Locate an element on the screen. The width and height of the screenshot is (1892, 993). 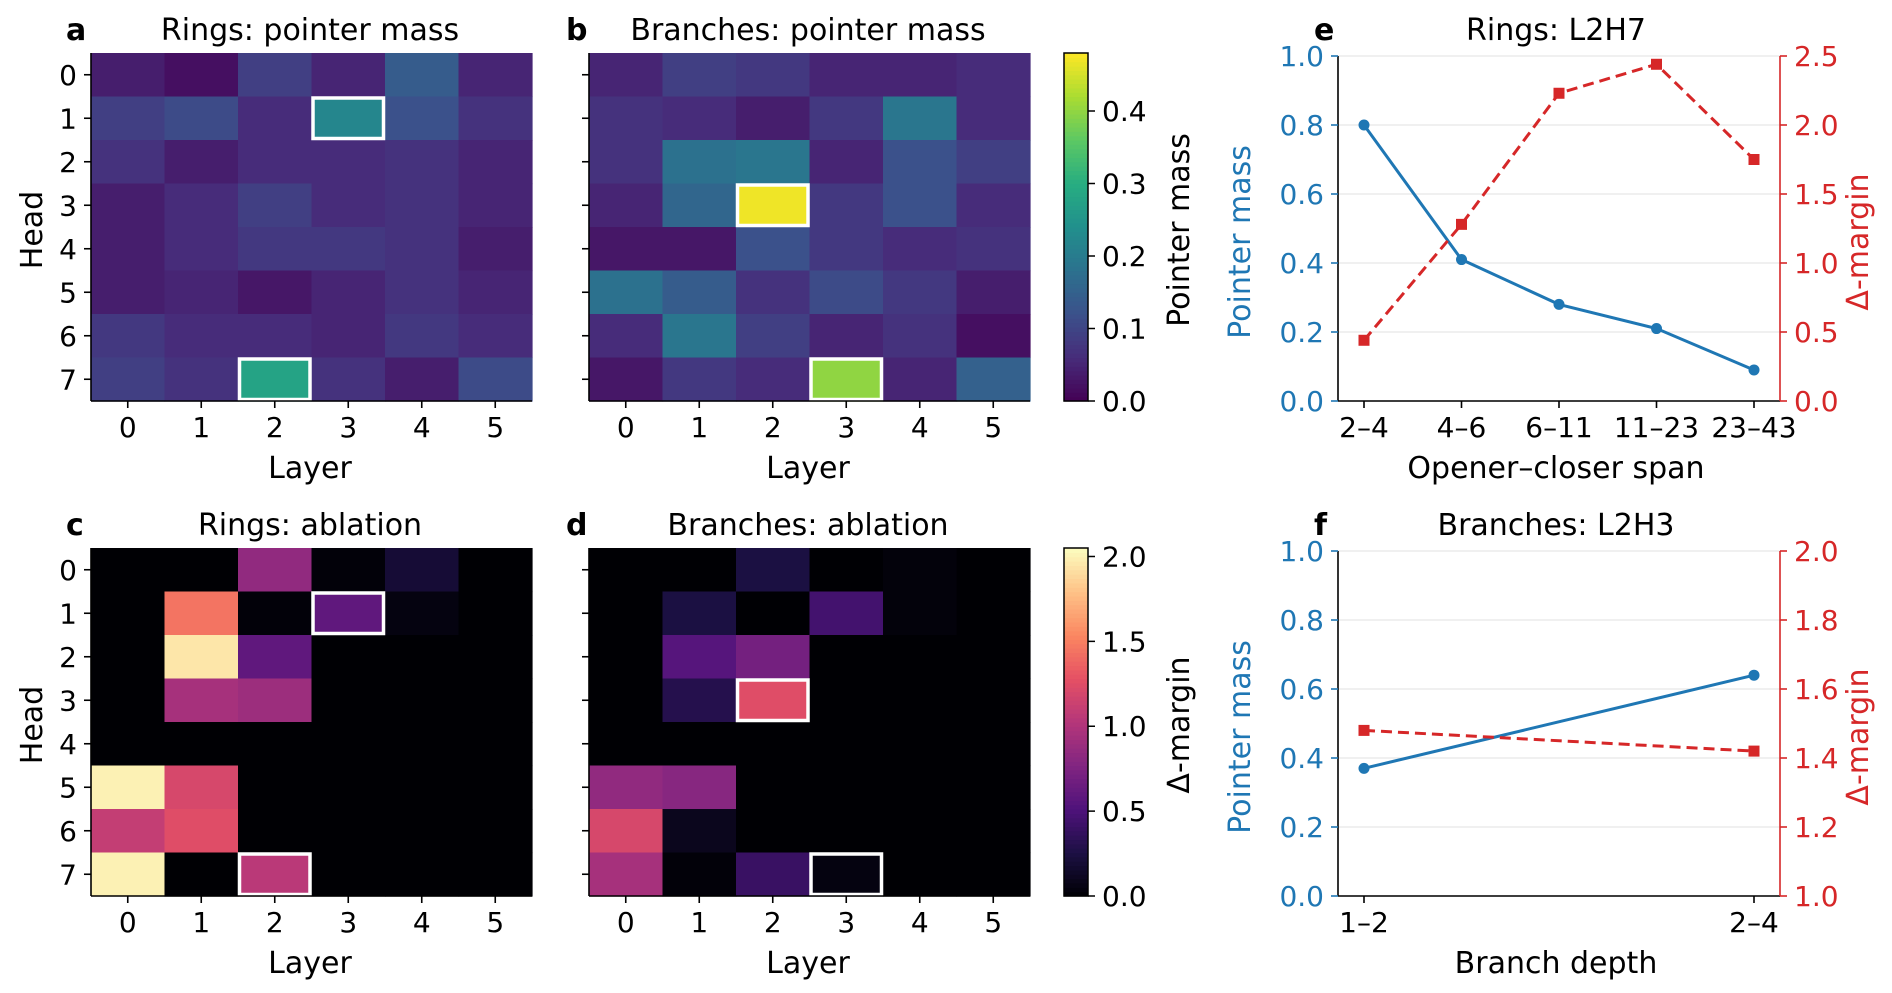
x-tick-label: 3 is located at coordinates (348, 427).